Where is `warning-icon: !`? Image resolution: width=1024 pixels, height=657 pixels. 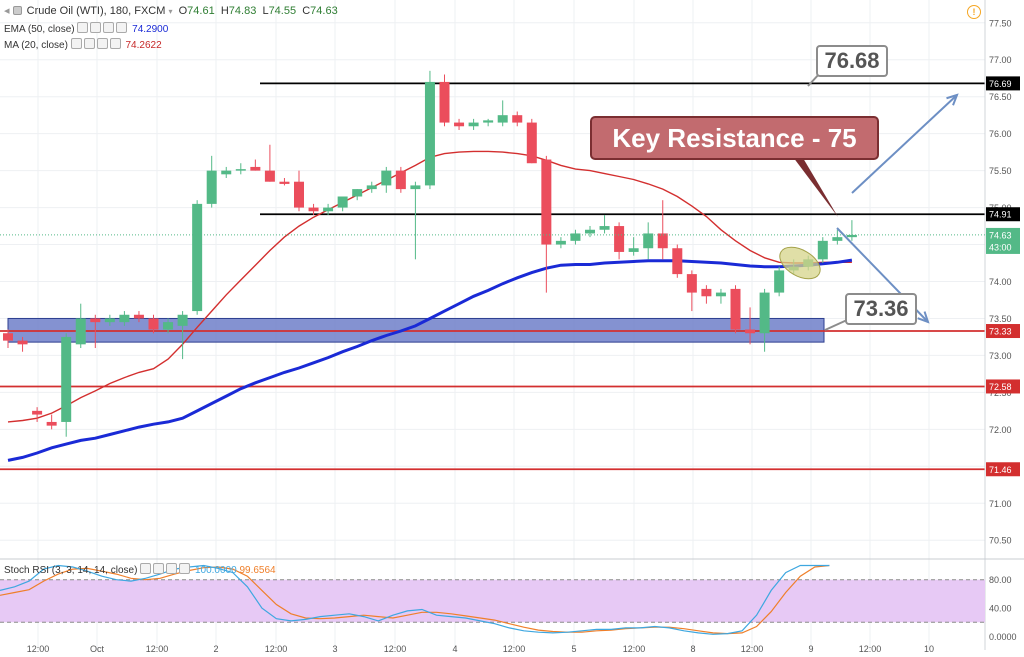
warning-icon: ! is located at coordinates (974, 12).